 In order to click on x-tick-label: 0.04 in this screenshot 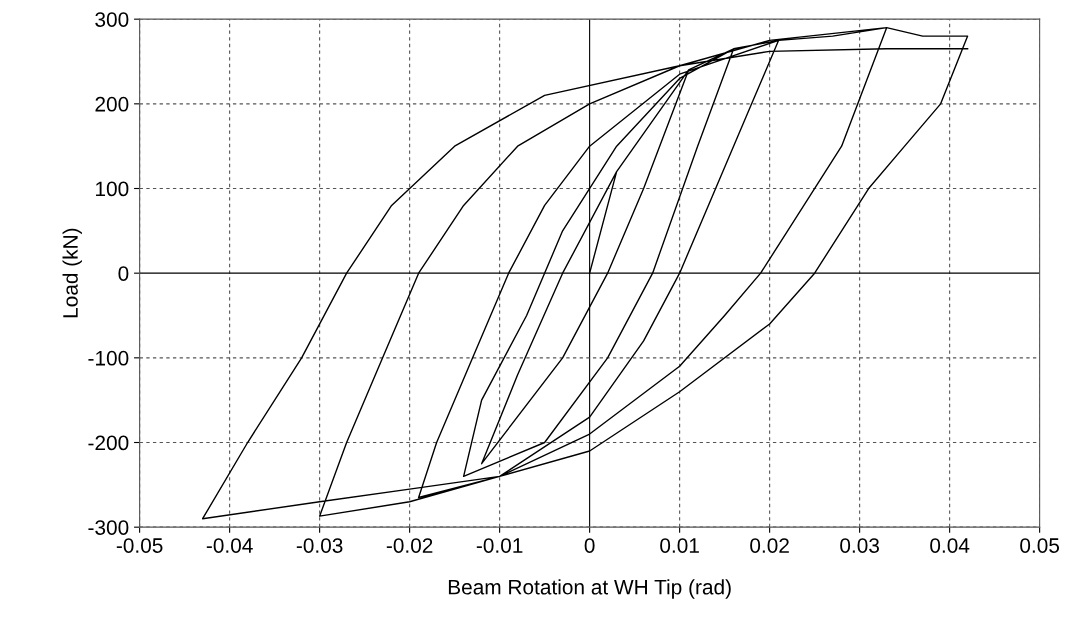, I will do `click(950, 545)`.